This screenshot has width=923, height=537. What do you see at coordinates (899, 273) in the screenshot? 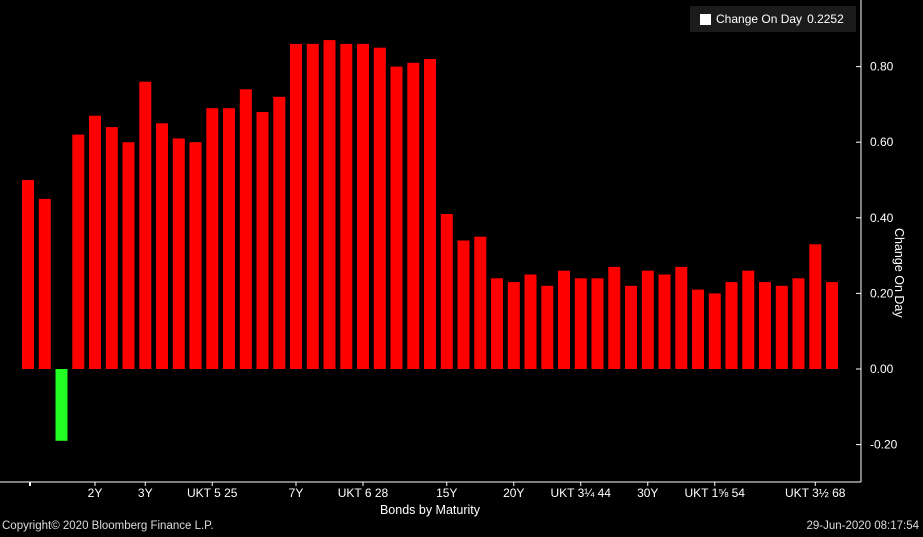
I see `y-axis-label: Change On Day` at bounding box center [899, 273].